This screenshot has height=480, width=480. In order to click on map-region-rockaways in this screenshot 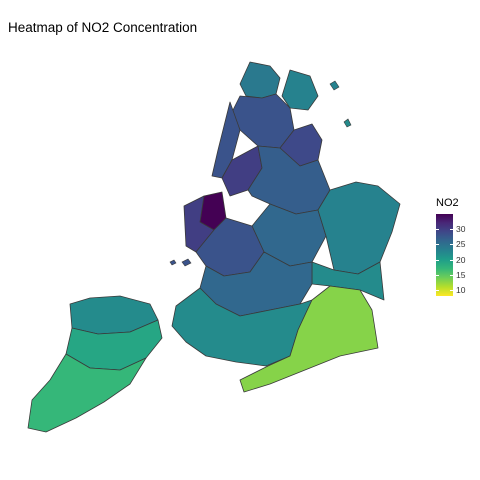, I will do `click(309, 339)`.